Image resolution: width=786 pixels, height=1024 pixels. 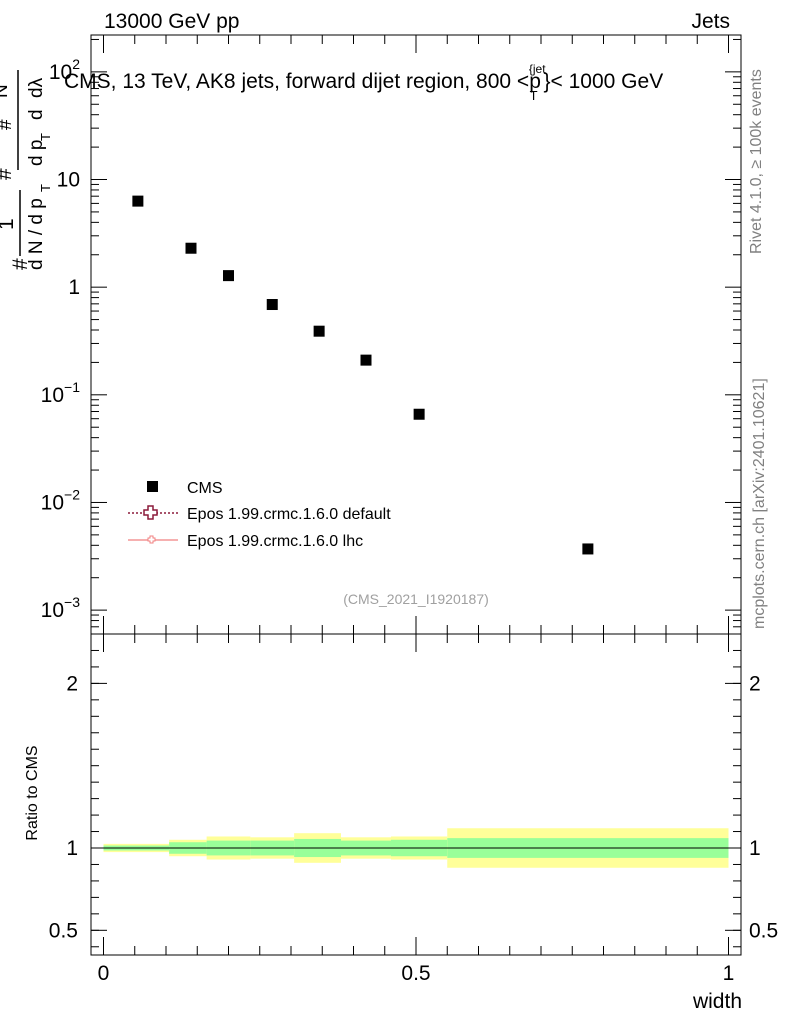 I want to click on legend-marker-epos-default, so click(x=150, y=512).